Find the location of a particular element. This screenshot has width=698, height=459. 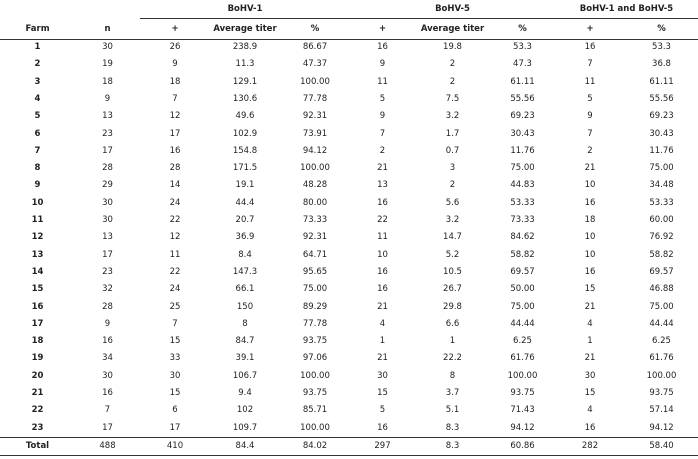

table-cell: 3 is located at coordinates (452, 168).